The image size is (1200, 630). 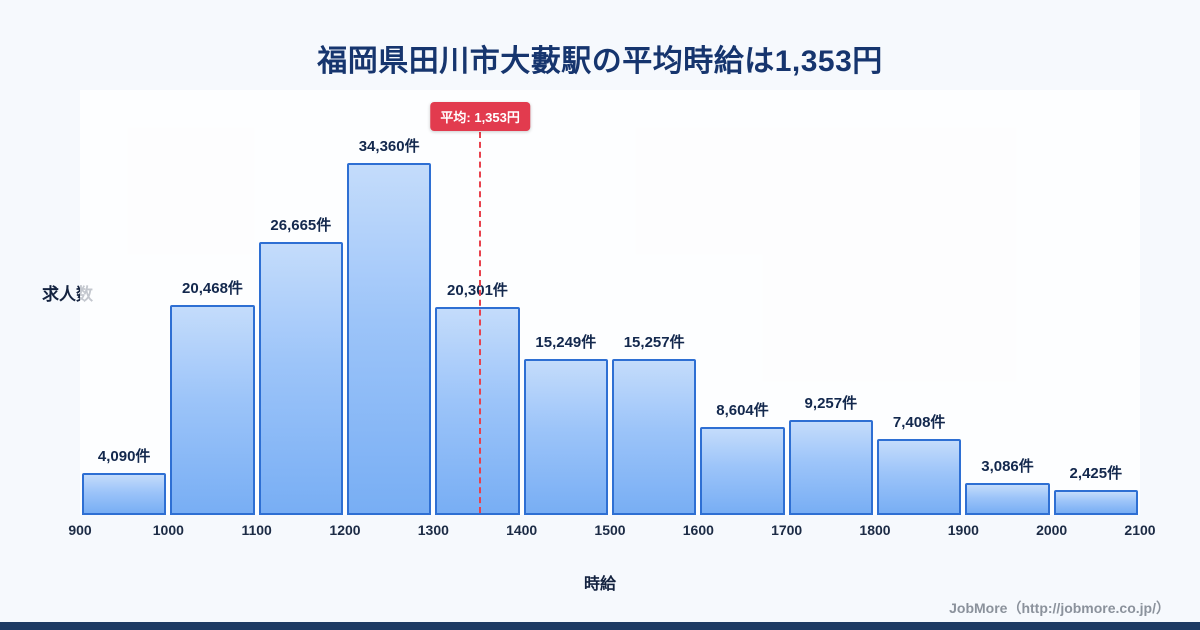 I want to click on x-tick-label: 1000, so click(x=168, y=530).